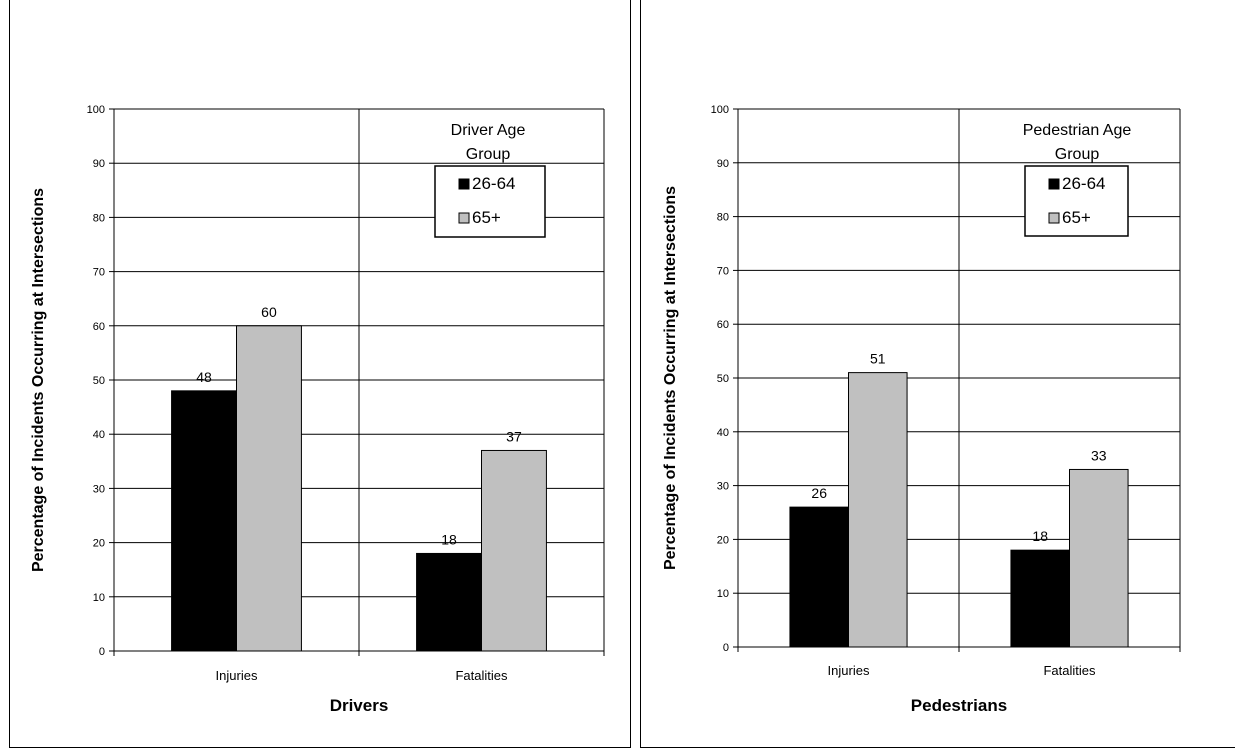  I want to click on legend-title: Driver Age, so click(488, 130).